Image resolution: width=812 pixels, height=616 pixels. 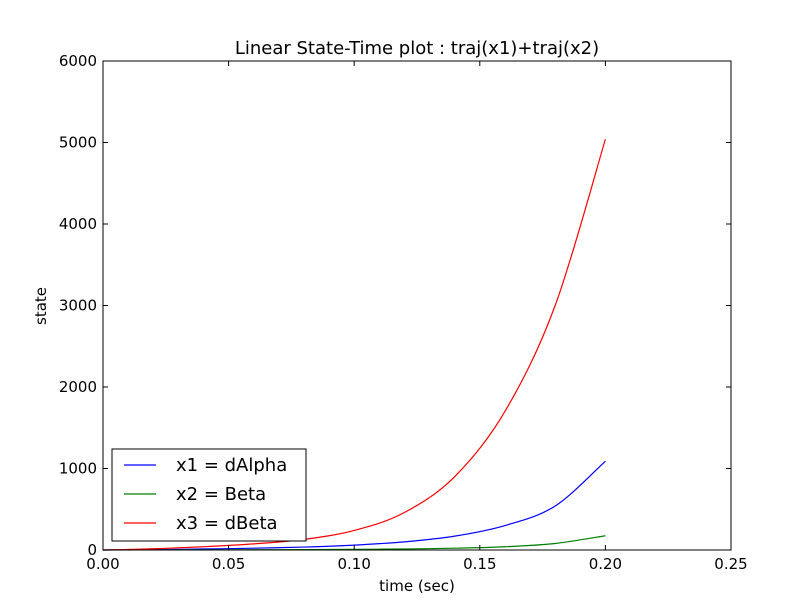 What do you see at coordinates (228, 564) in the screenshot?
I see `x-tick-label: 0.05` at bounding box center [228, 564].